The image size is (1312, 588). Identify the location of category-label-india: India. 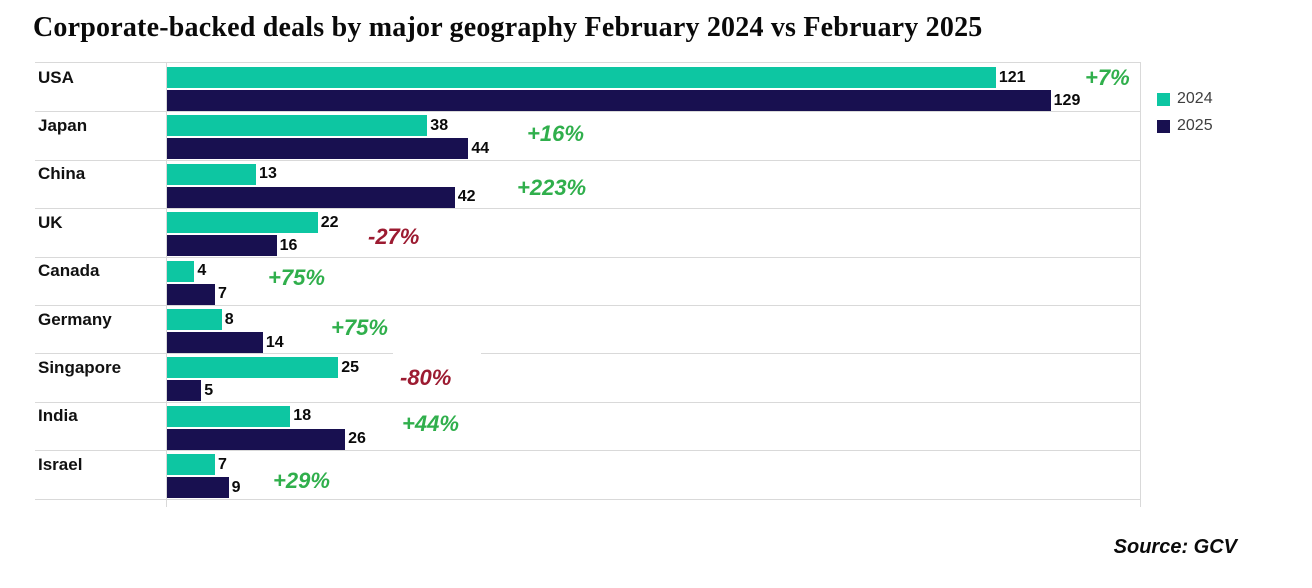
(58, 416).